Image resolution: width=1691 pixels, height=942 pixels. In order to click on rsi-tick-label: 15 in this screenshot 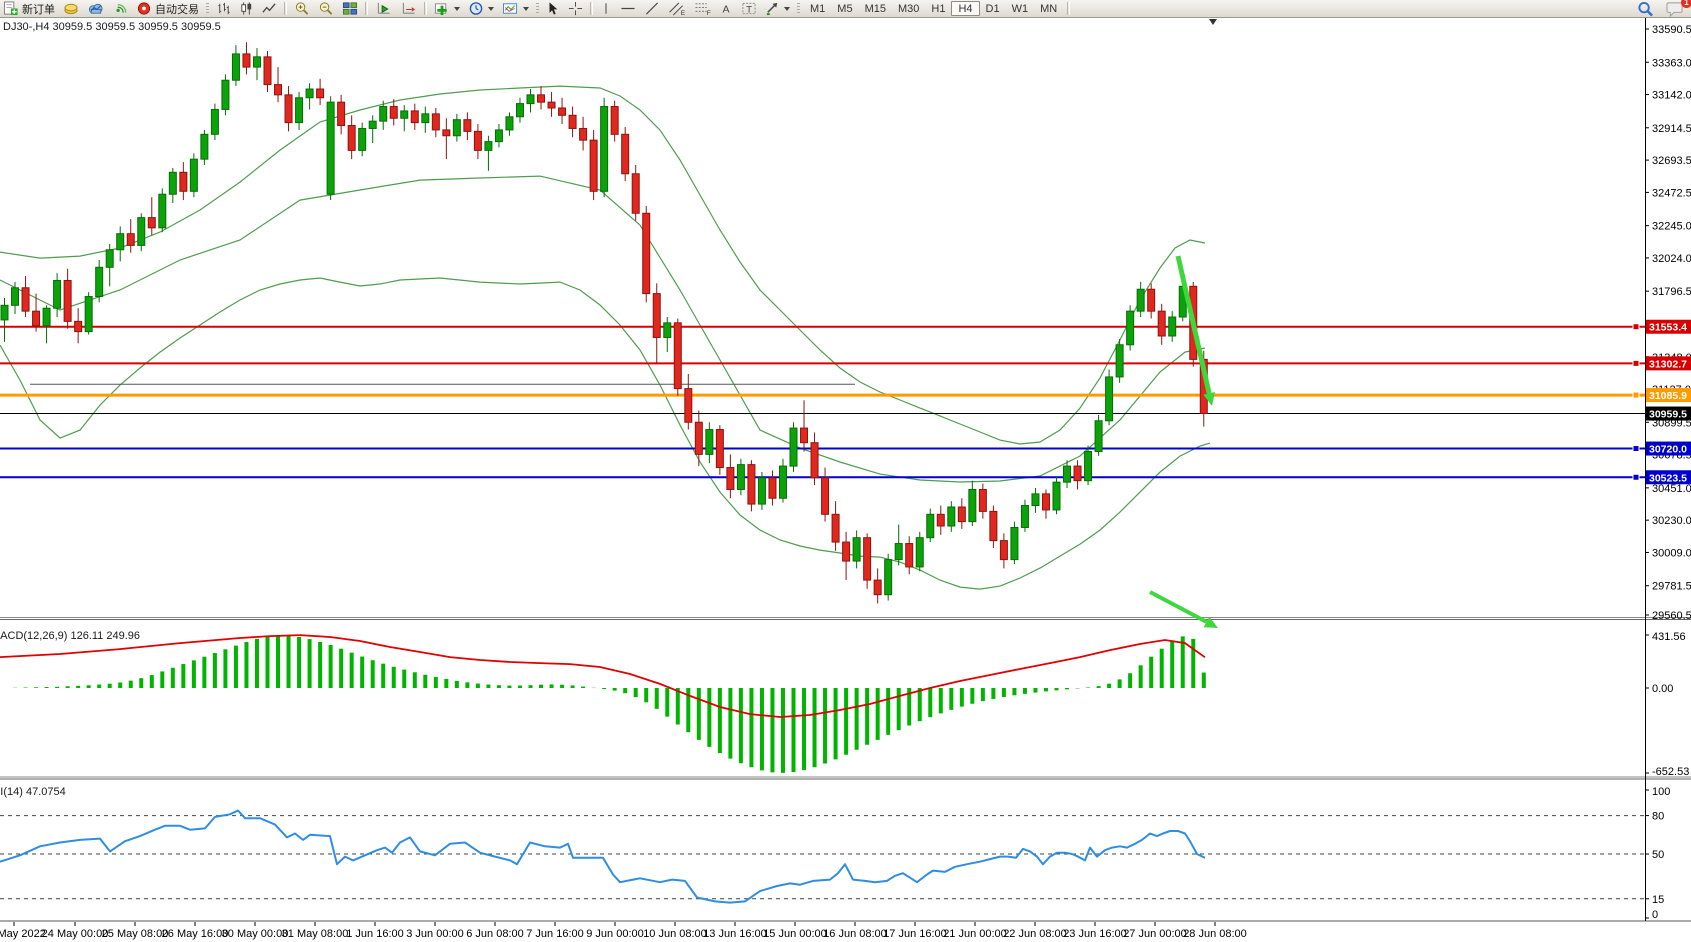, I will do `click(1658, 900)`.